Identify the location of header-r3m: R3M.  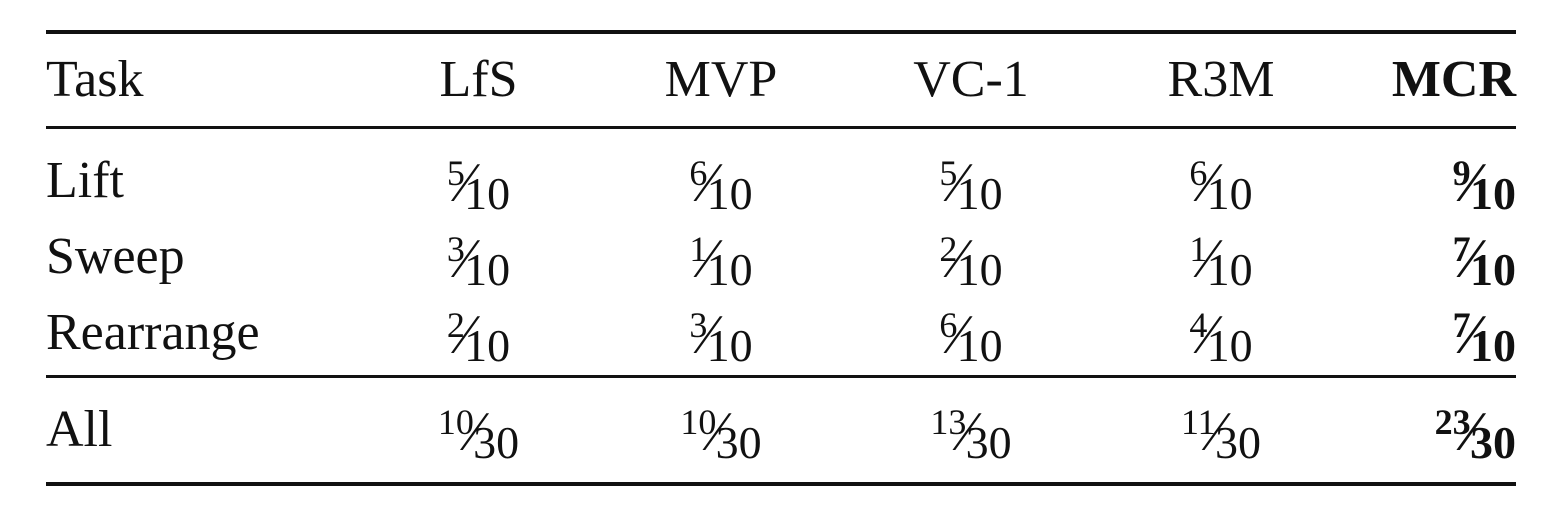
(1221, 79).